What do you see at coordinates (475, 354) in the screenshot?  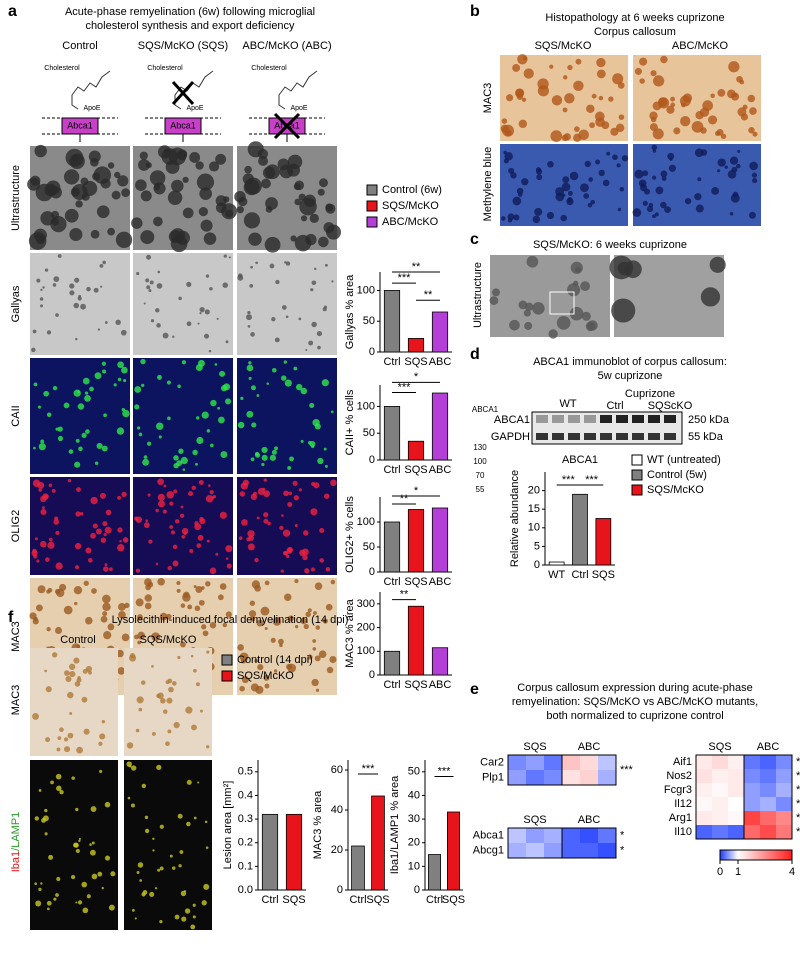 I see `panel-letter: d` at bounding box center [475, 354].